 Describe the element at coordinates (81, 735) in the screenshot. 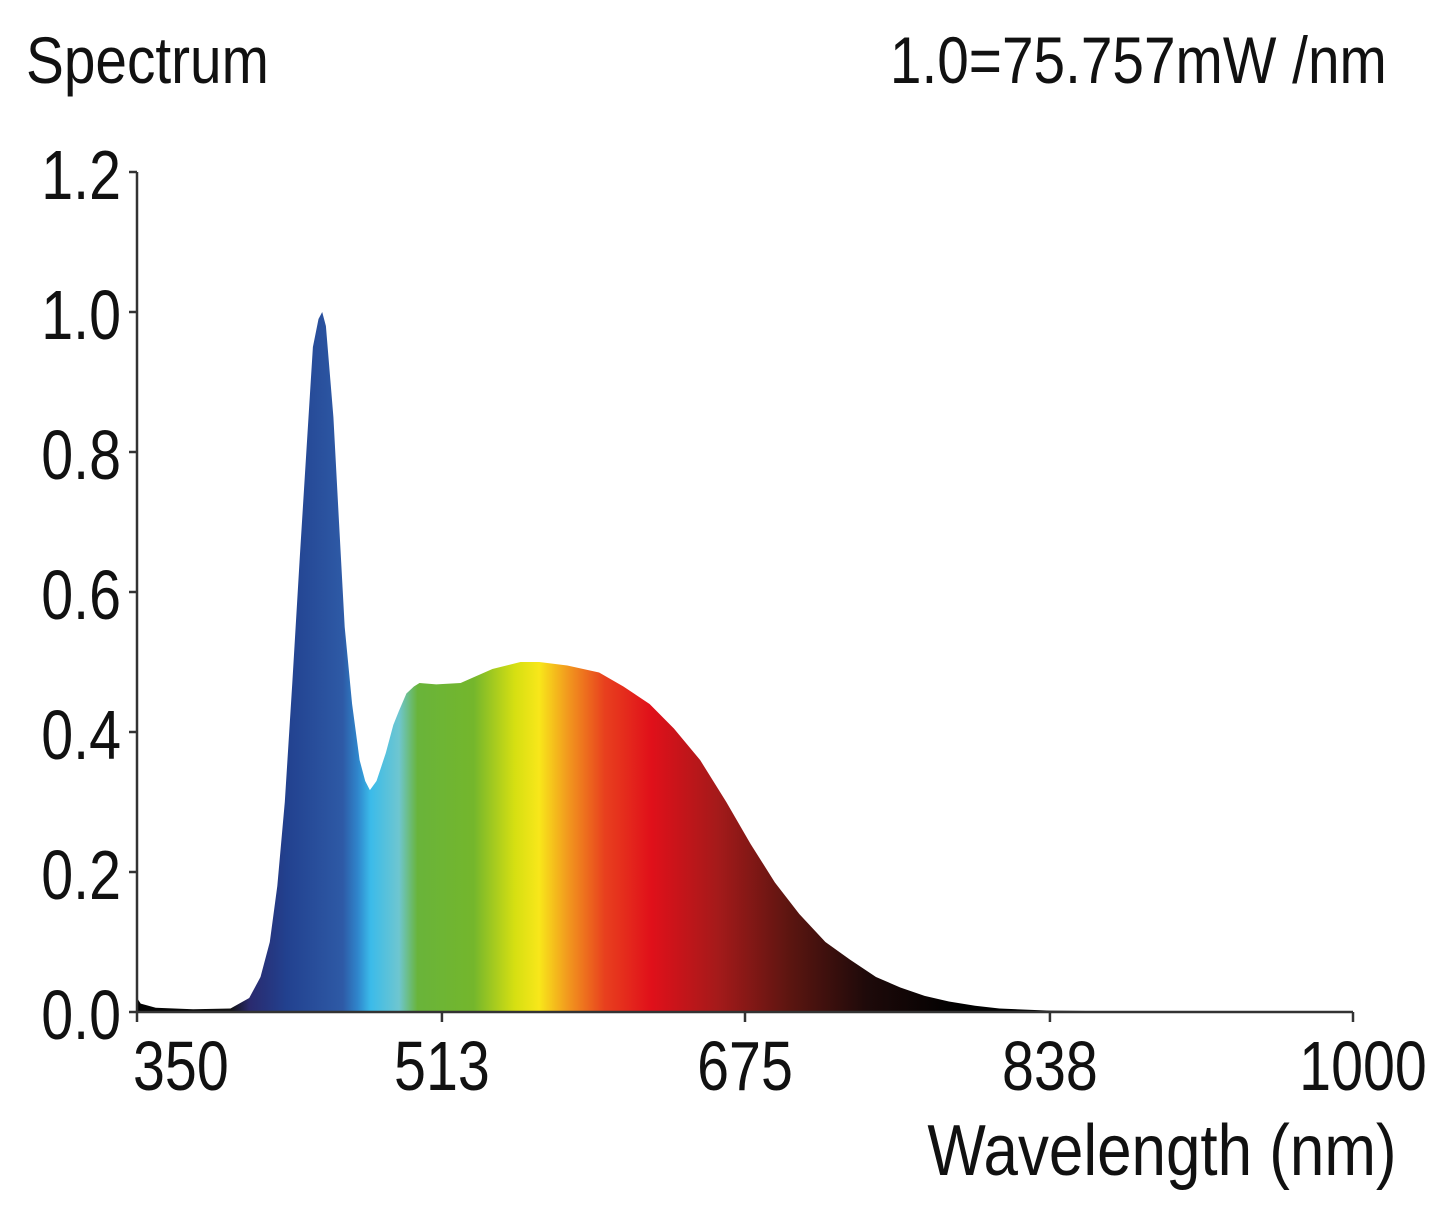

I see `y-tick-label: 0.4` at that location.